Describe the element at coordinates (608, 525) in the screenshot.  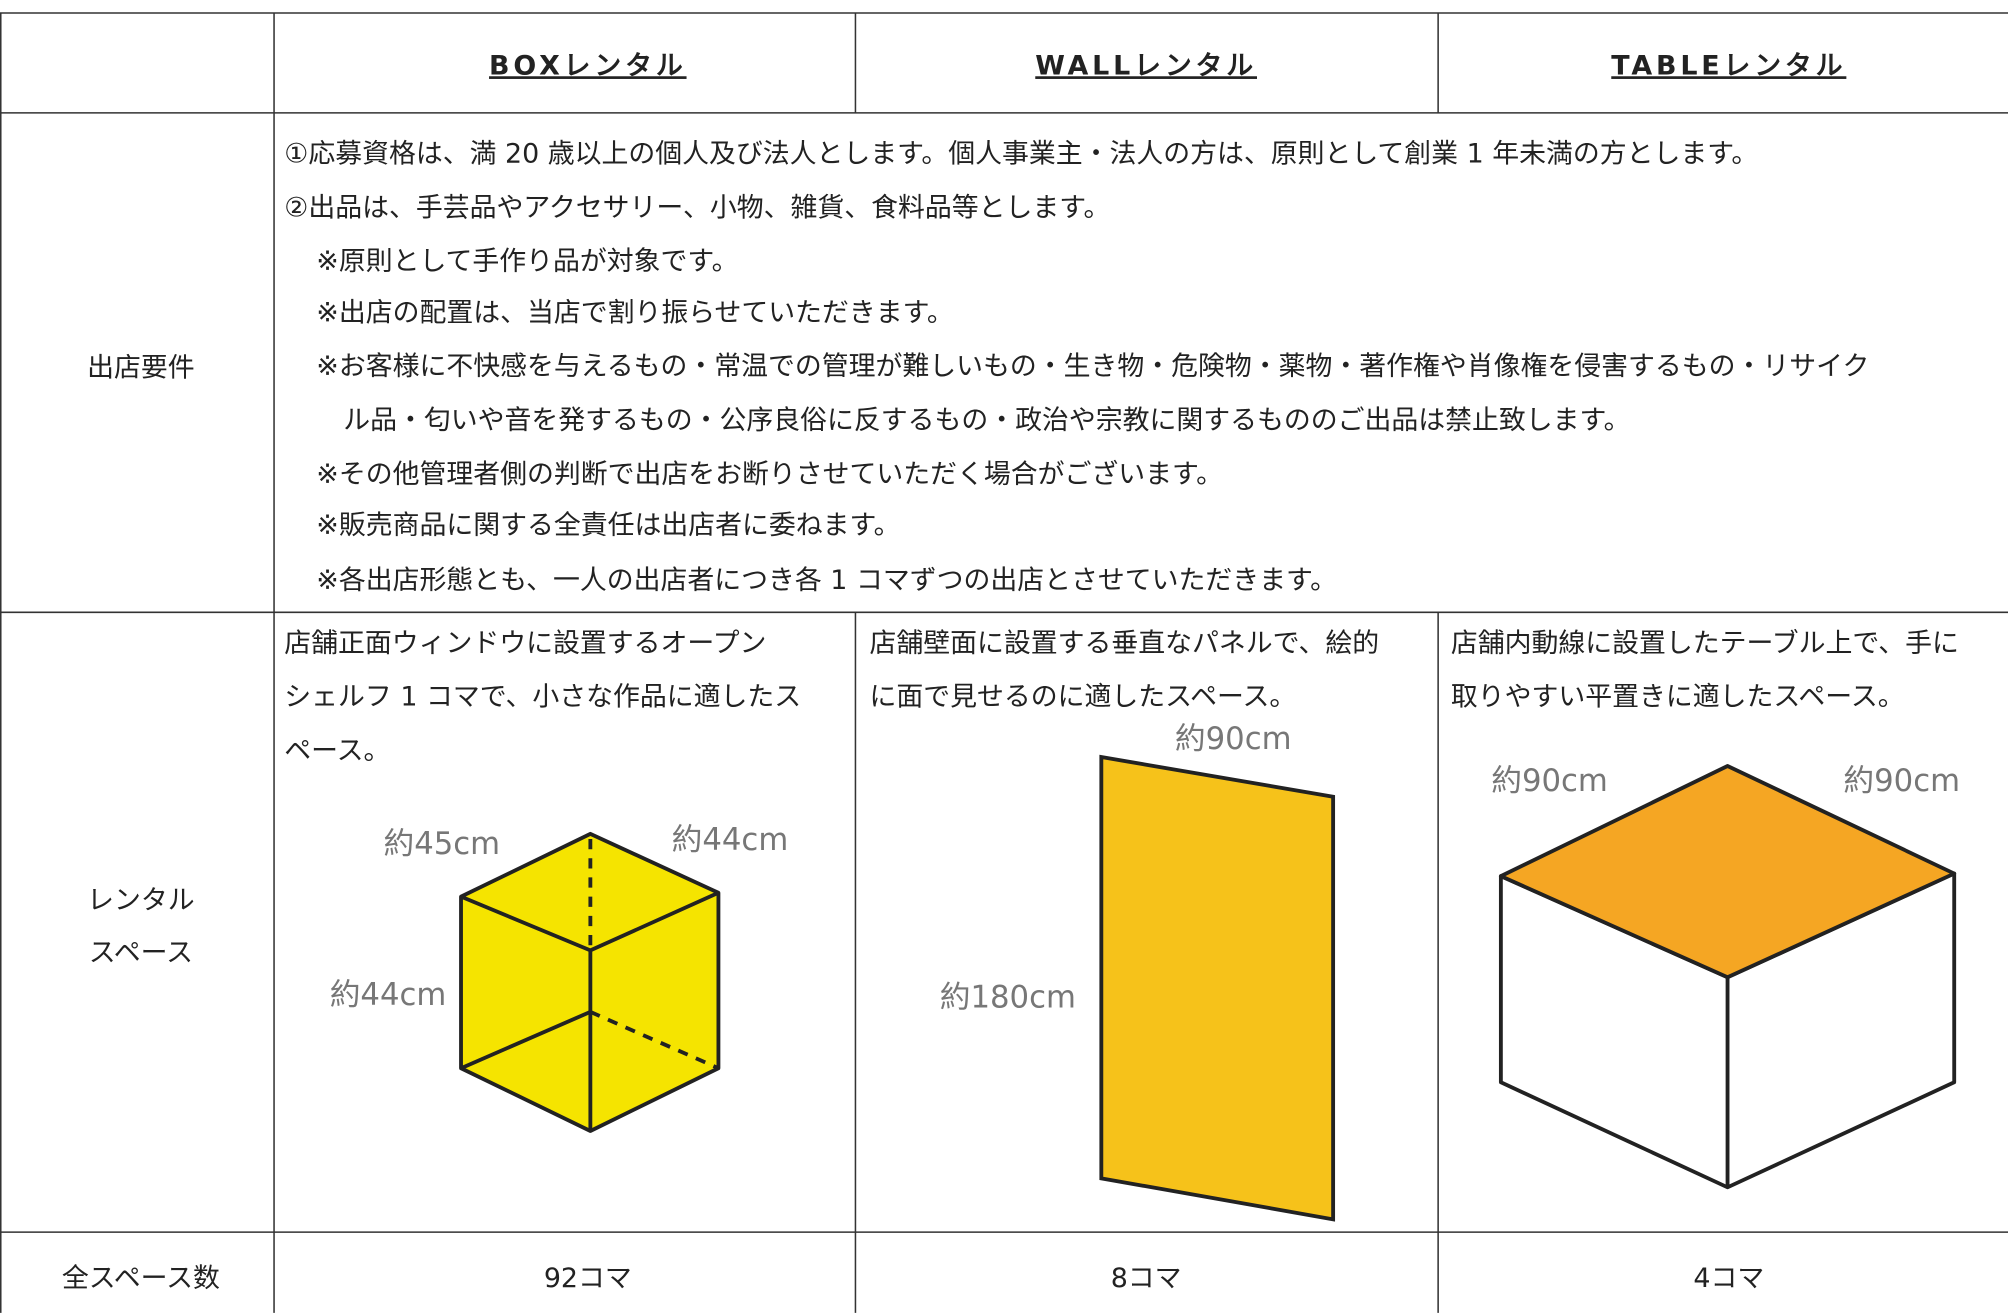
I see `requirement-line: ※販売商品に関する全責任は出店者に委ねます。` at that location.